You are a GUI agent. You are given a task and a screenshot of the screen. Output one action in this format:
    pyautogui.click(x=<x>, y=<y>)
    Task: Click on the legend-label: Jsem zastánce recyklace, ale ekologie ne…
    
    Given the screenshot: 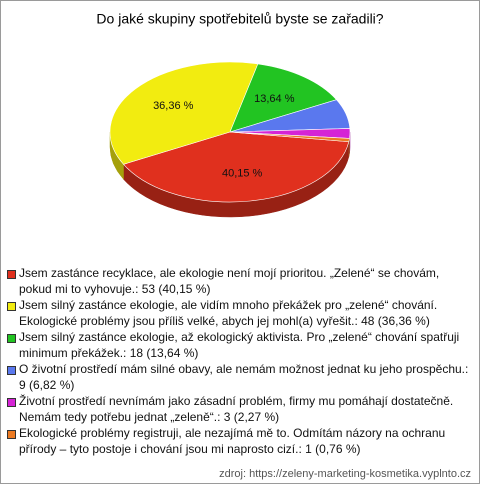 What is the action you would take?
    pyautogui.click(x=229, y=281)
    